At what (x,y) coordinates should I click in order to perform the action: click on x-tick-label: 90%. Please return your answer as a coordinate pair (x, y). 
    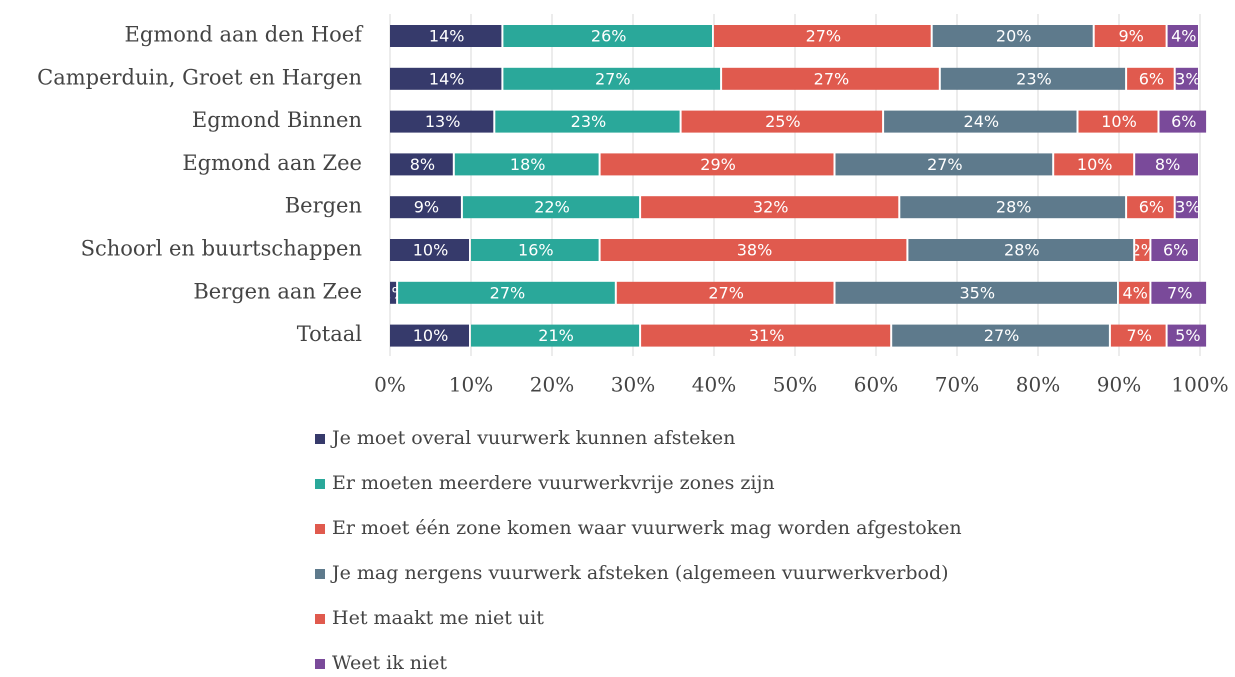
    Looking at the image, I should click on (1119, 385).